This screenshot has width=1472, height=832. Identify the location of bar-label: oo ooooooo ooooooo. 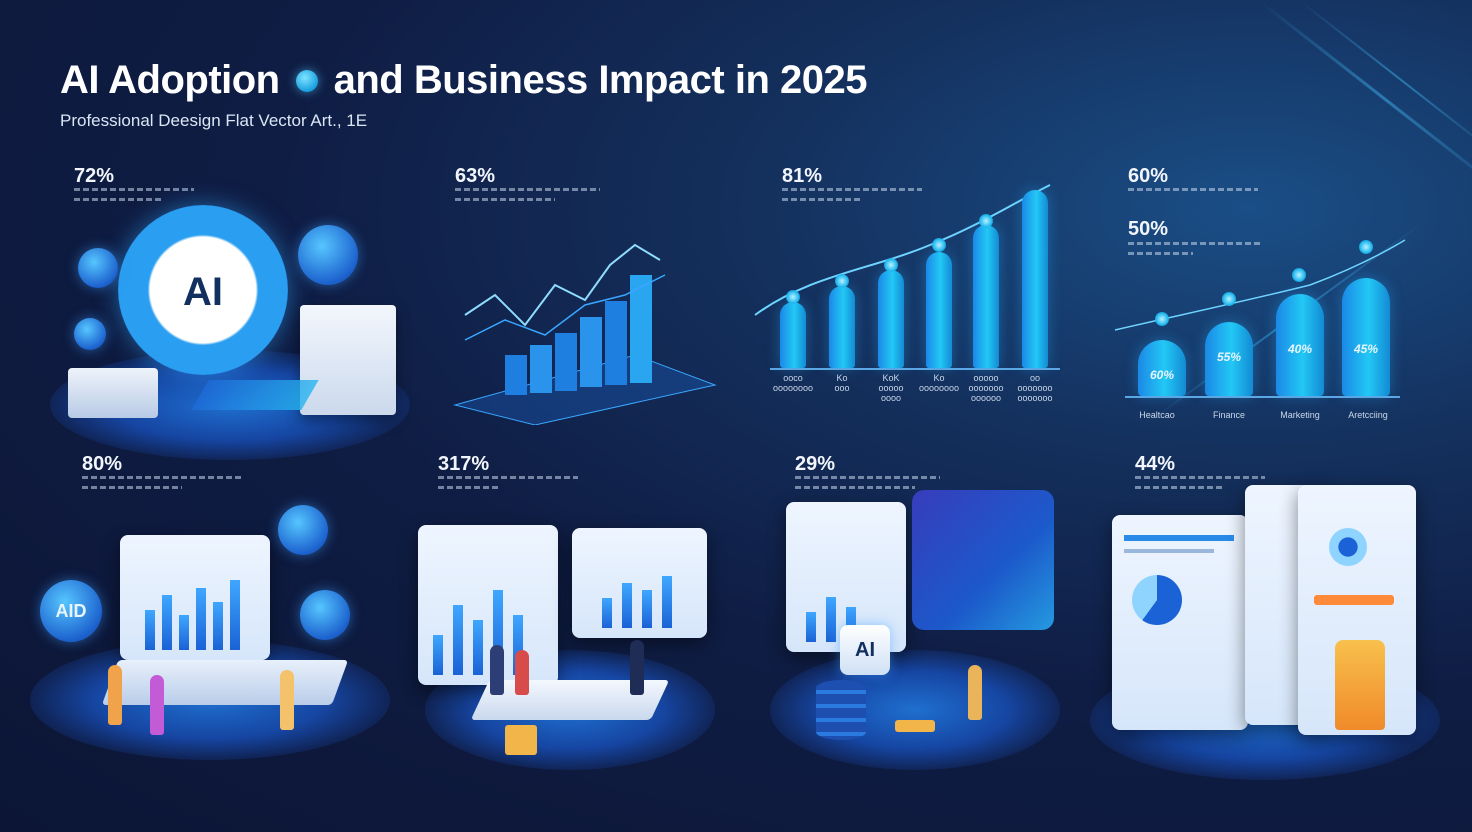
(1035, 388).